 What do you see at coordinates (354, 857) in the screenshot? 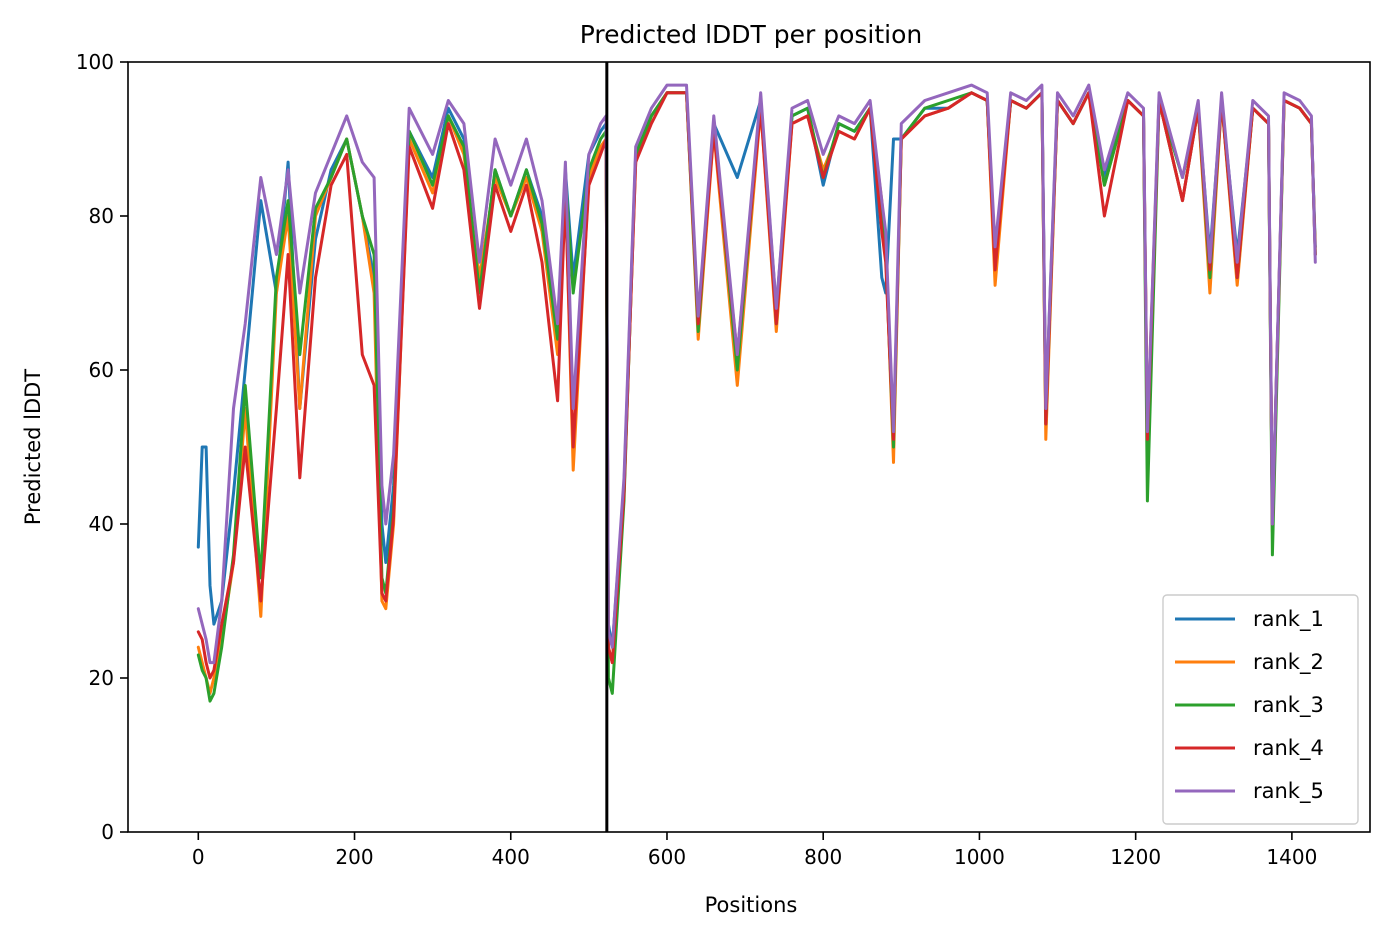
I see `x-tick-label: 200` at bounding box center [354, 857].